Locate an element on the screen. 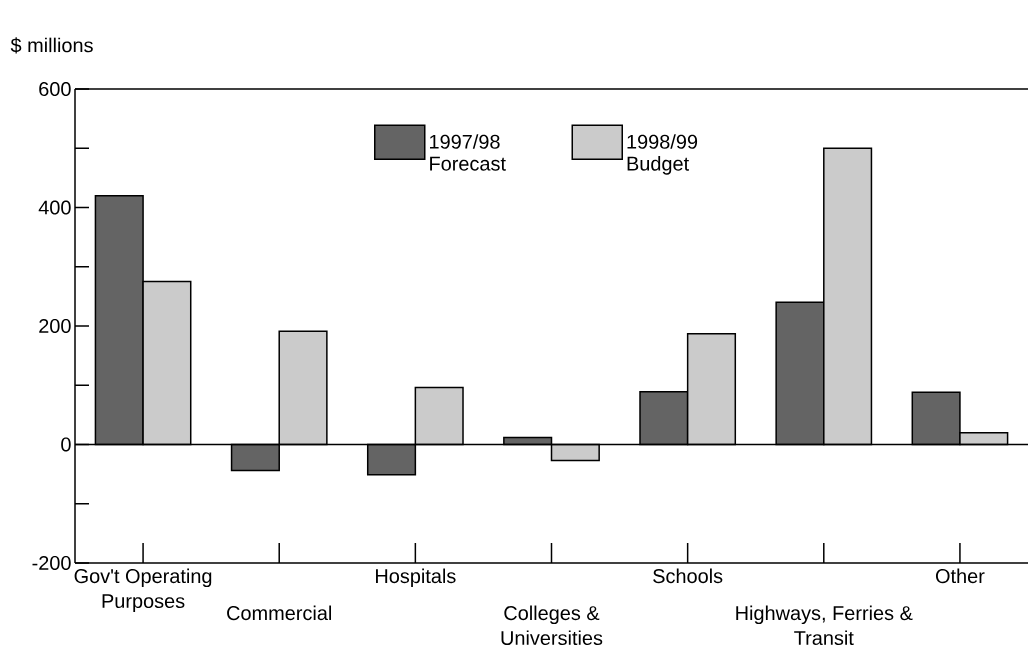  y-axis-title: $ millions is located at coordinates (51, 45).